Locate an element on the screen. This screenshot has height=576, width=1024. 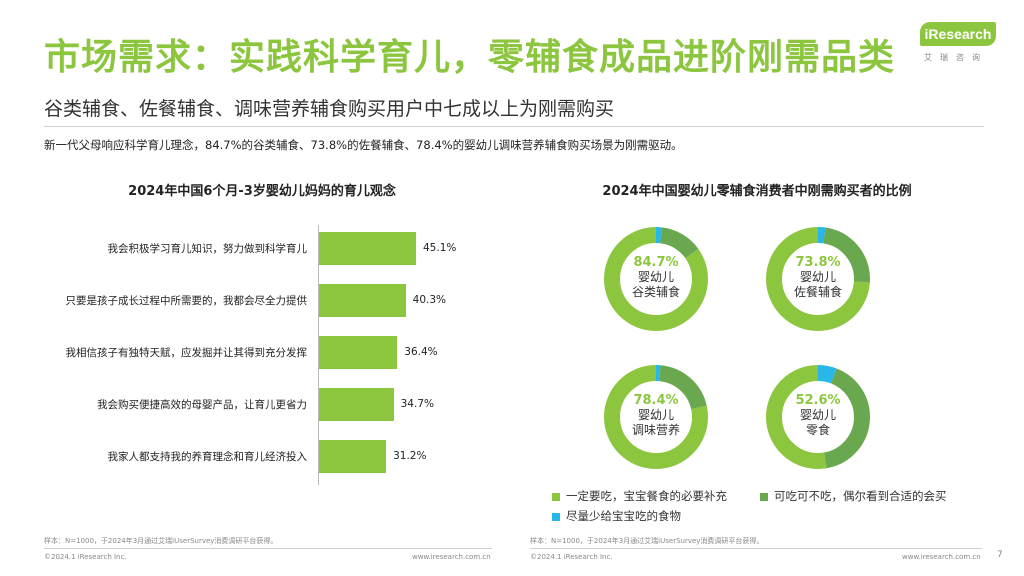
logo-brand: iResearch is located at coordinates (958, 34).